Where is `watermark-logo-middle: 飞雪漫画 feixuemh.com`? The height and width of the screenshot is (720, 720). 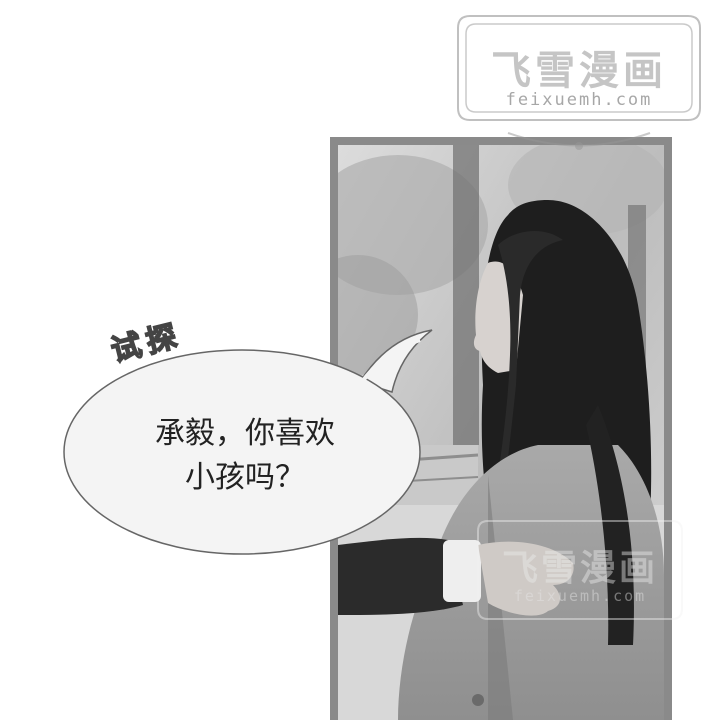
watermark-logo-middle: 飞雪漫画 feixuemh.com is located at coordinates (580, 570).